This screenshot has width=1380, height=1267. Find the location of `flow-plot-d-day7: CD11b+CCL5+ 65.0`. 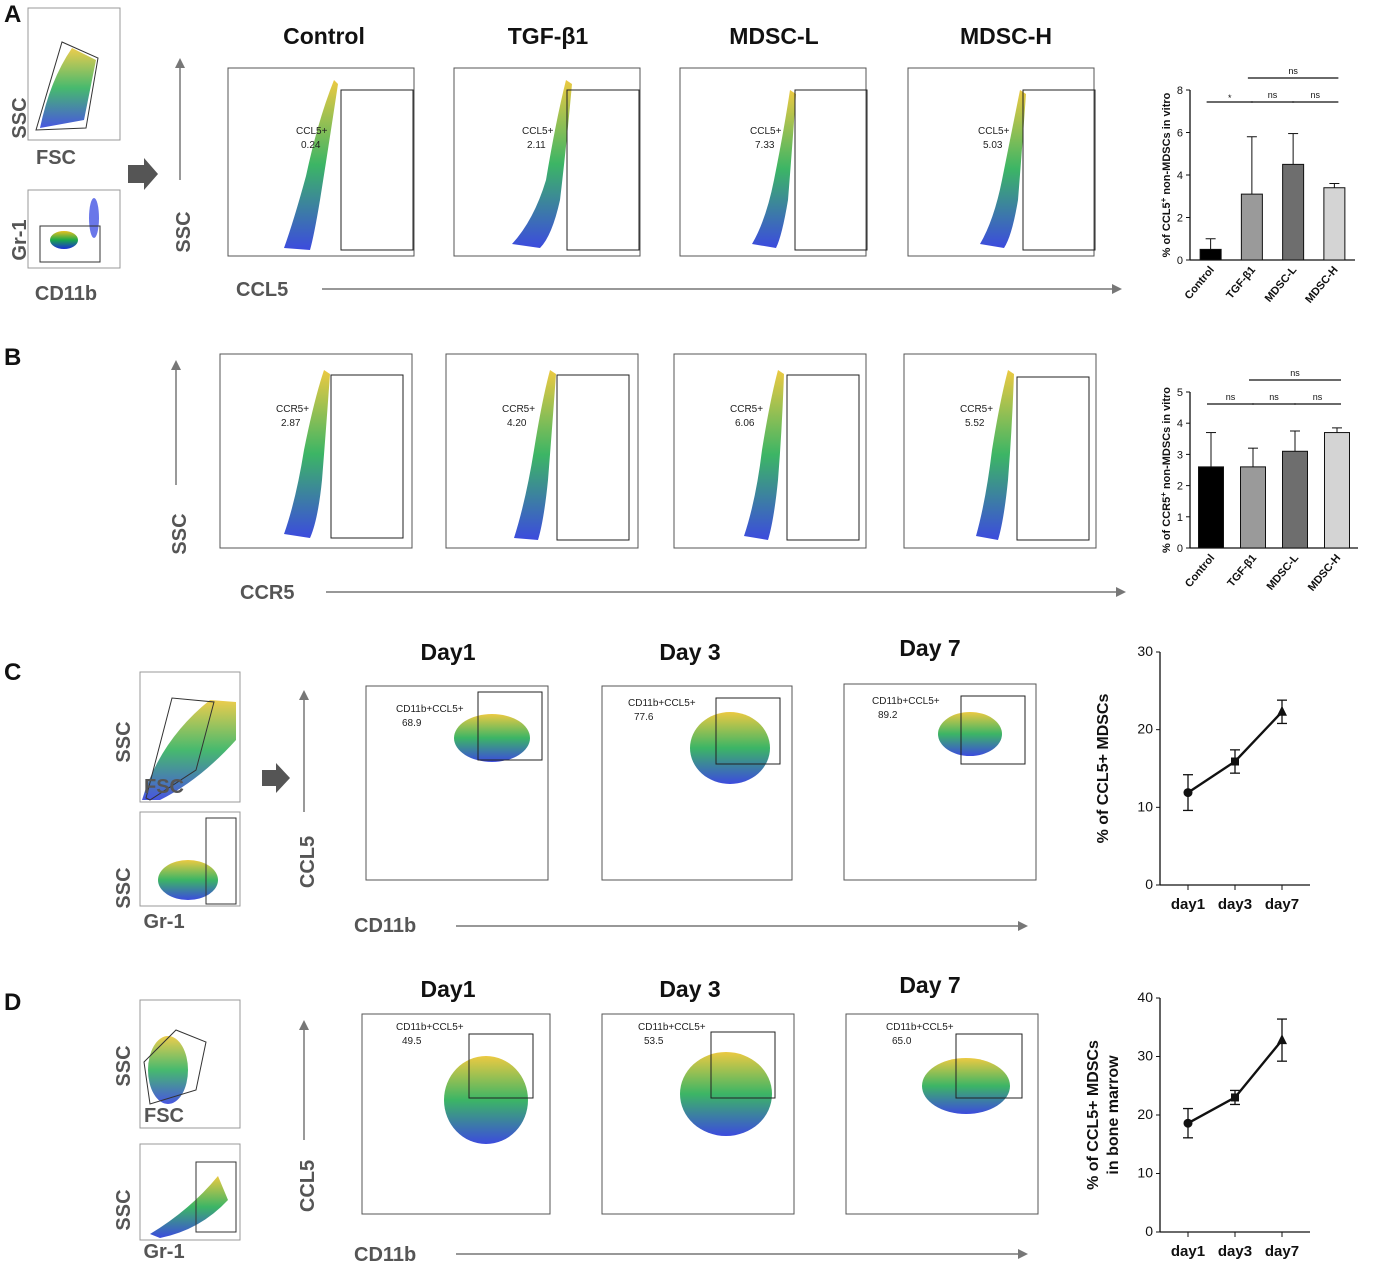

flow-plot-d-day7: CD11b+CCL5+ 65.0 is located at coordinates (942, 1114).